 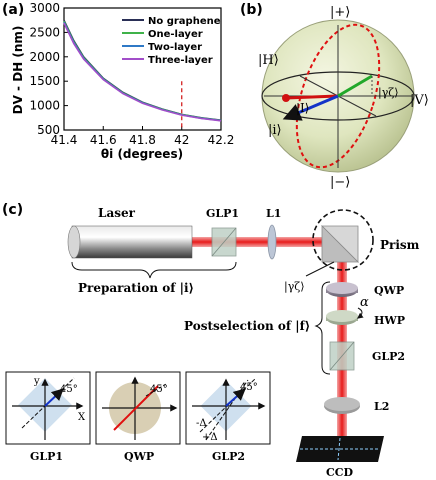 What do you see at coordinates (224, 242) in the screenshot?
I see `glp1-component` at bounding box center [224, 242].